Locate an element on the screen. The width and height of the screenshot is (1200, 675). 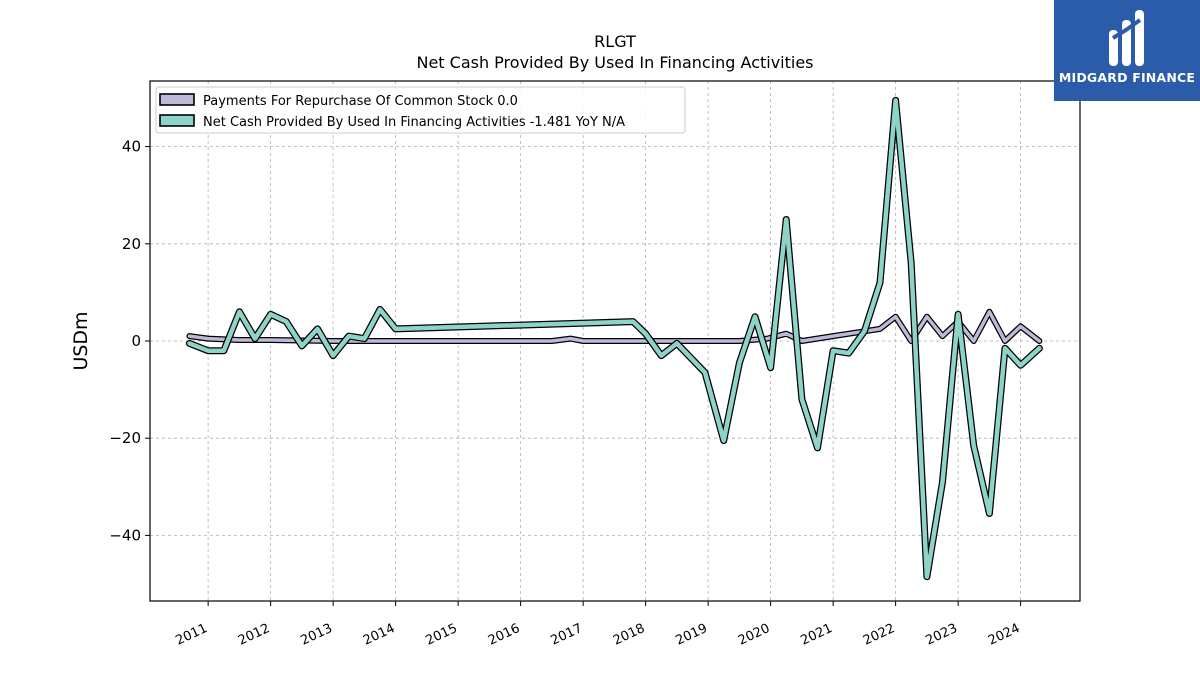
series-line is located at coordinates (614, 326).